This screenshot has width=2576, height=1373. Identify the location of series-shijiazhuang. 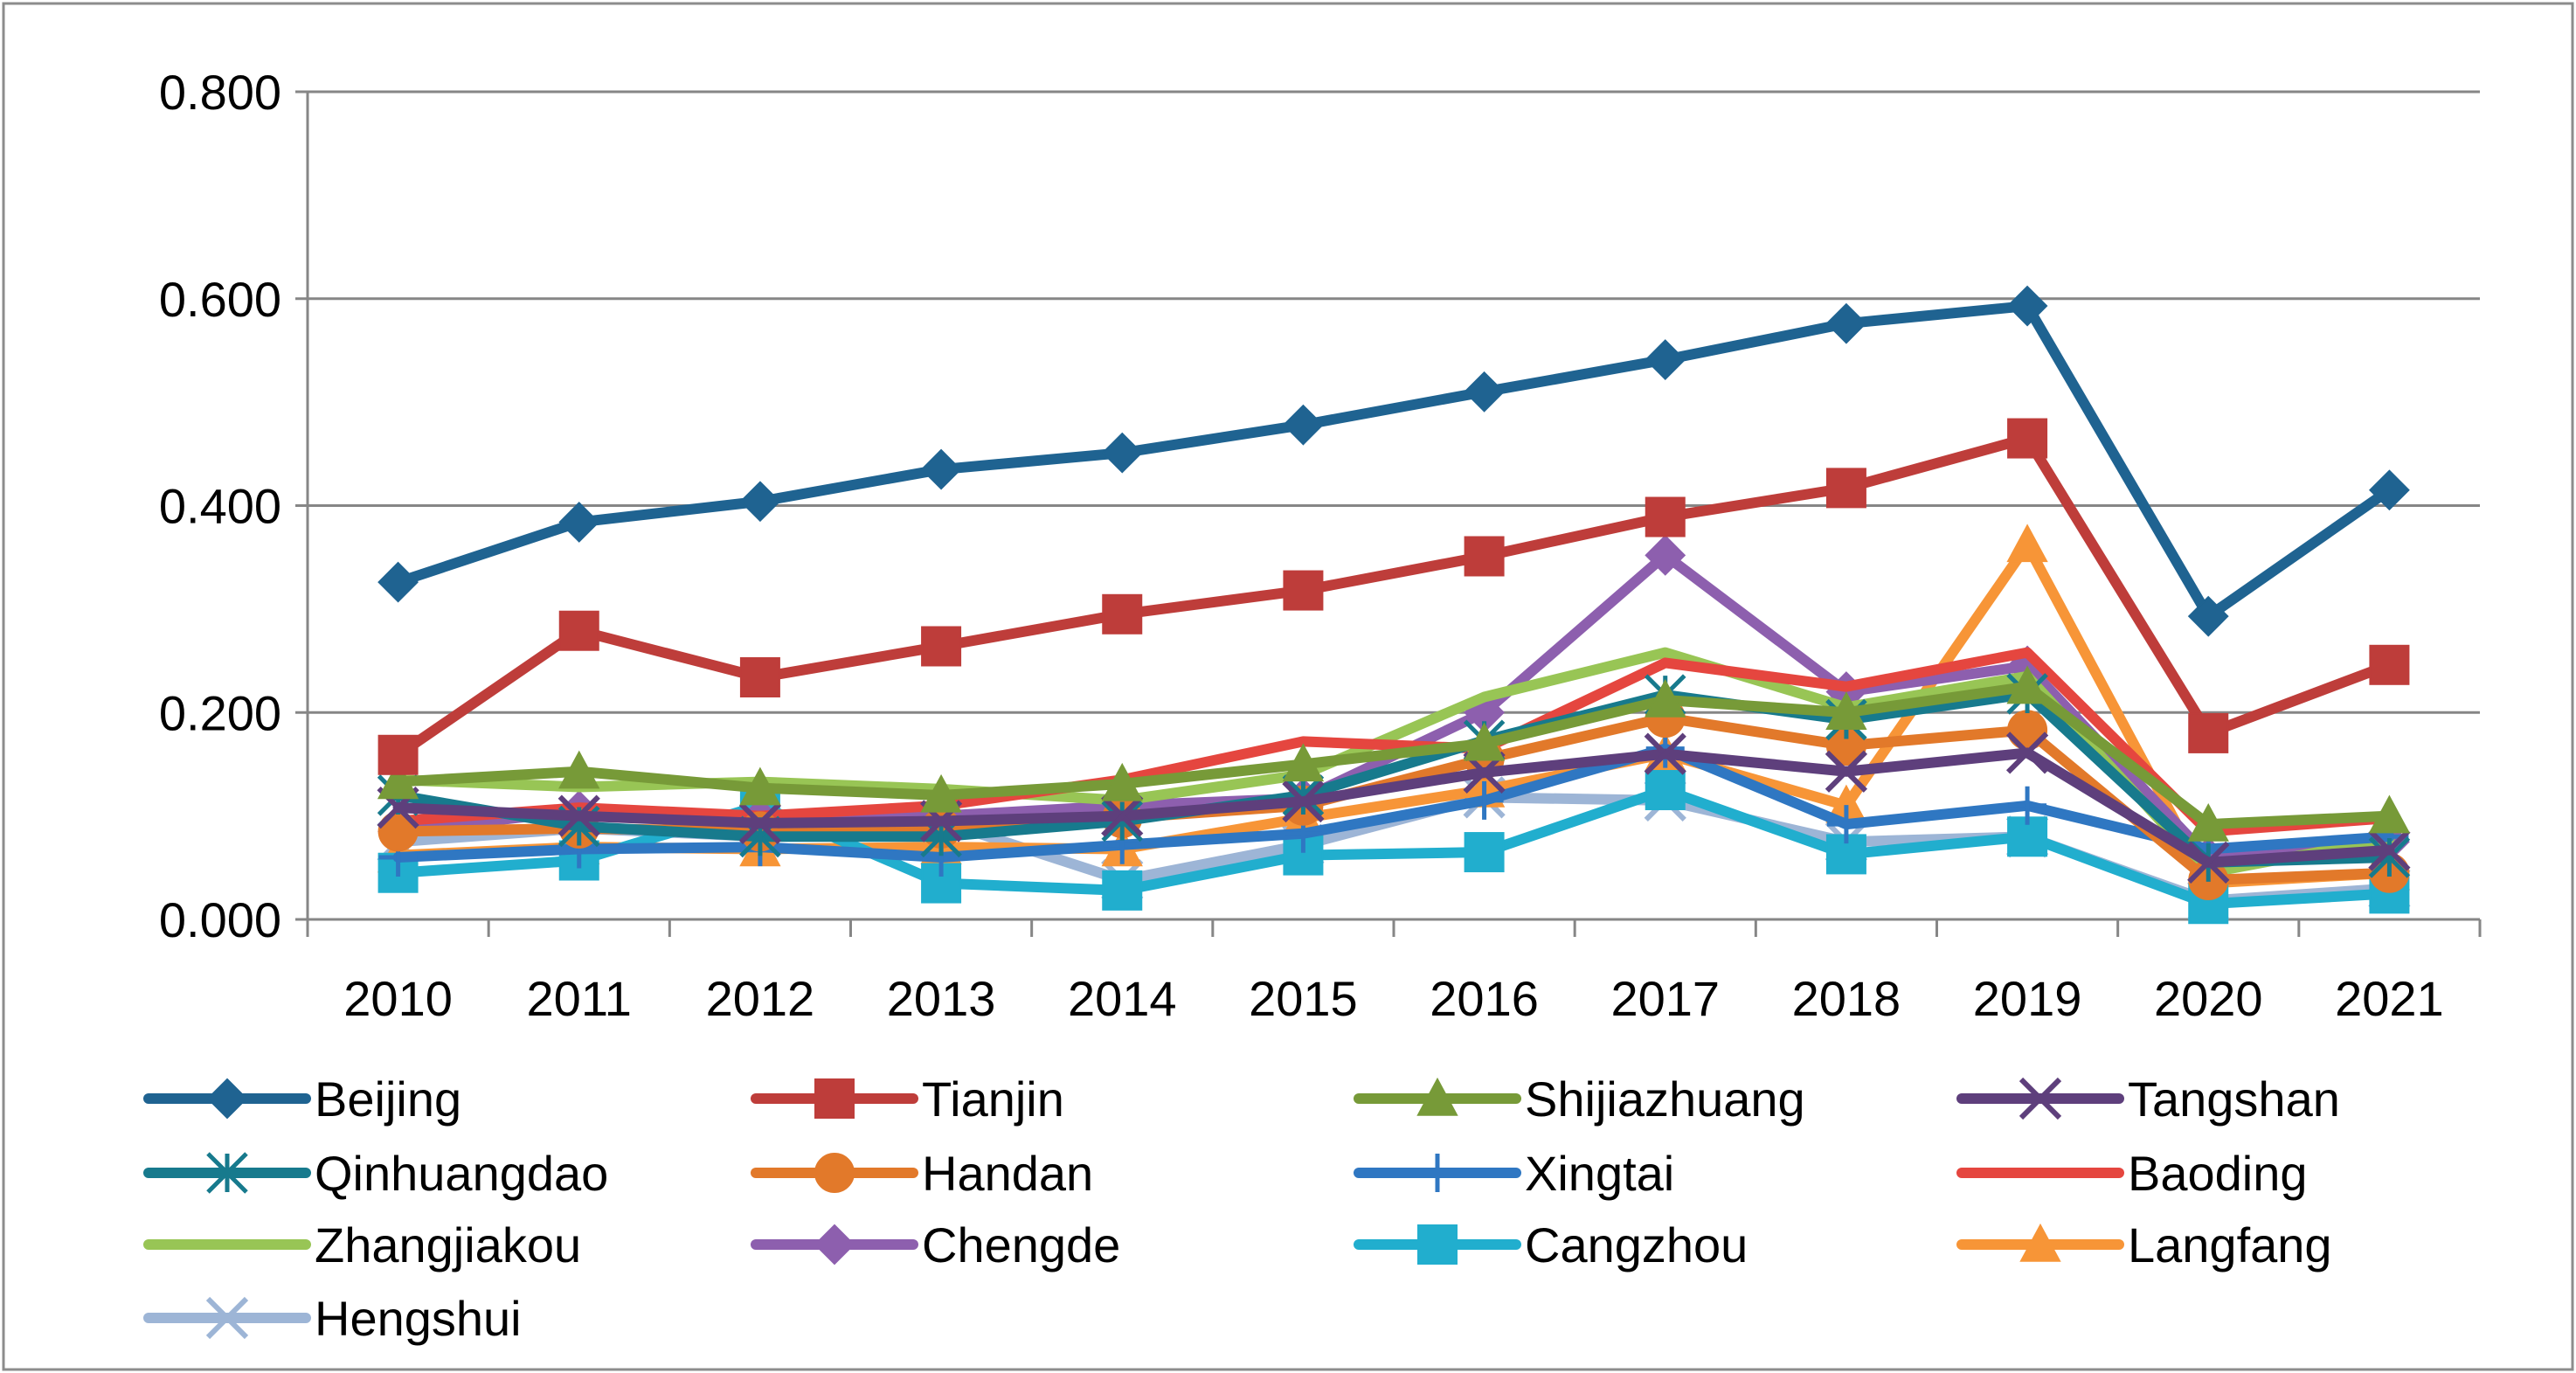
(1394, 753).